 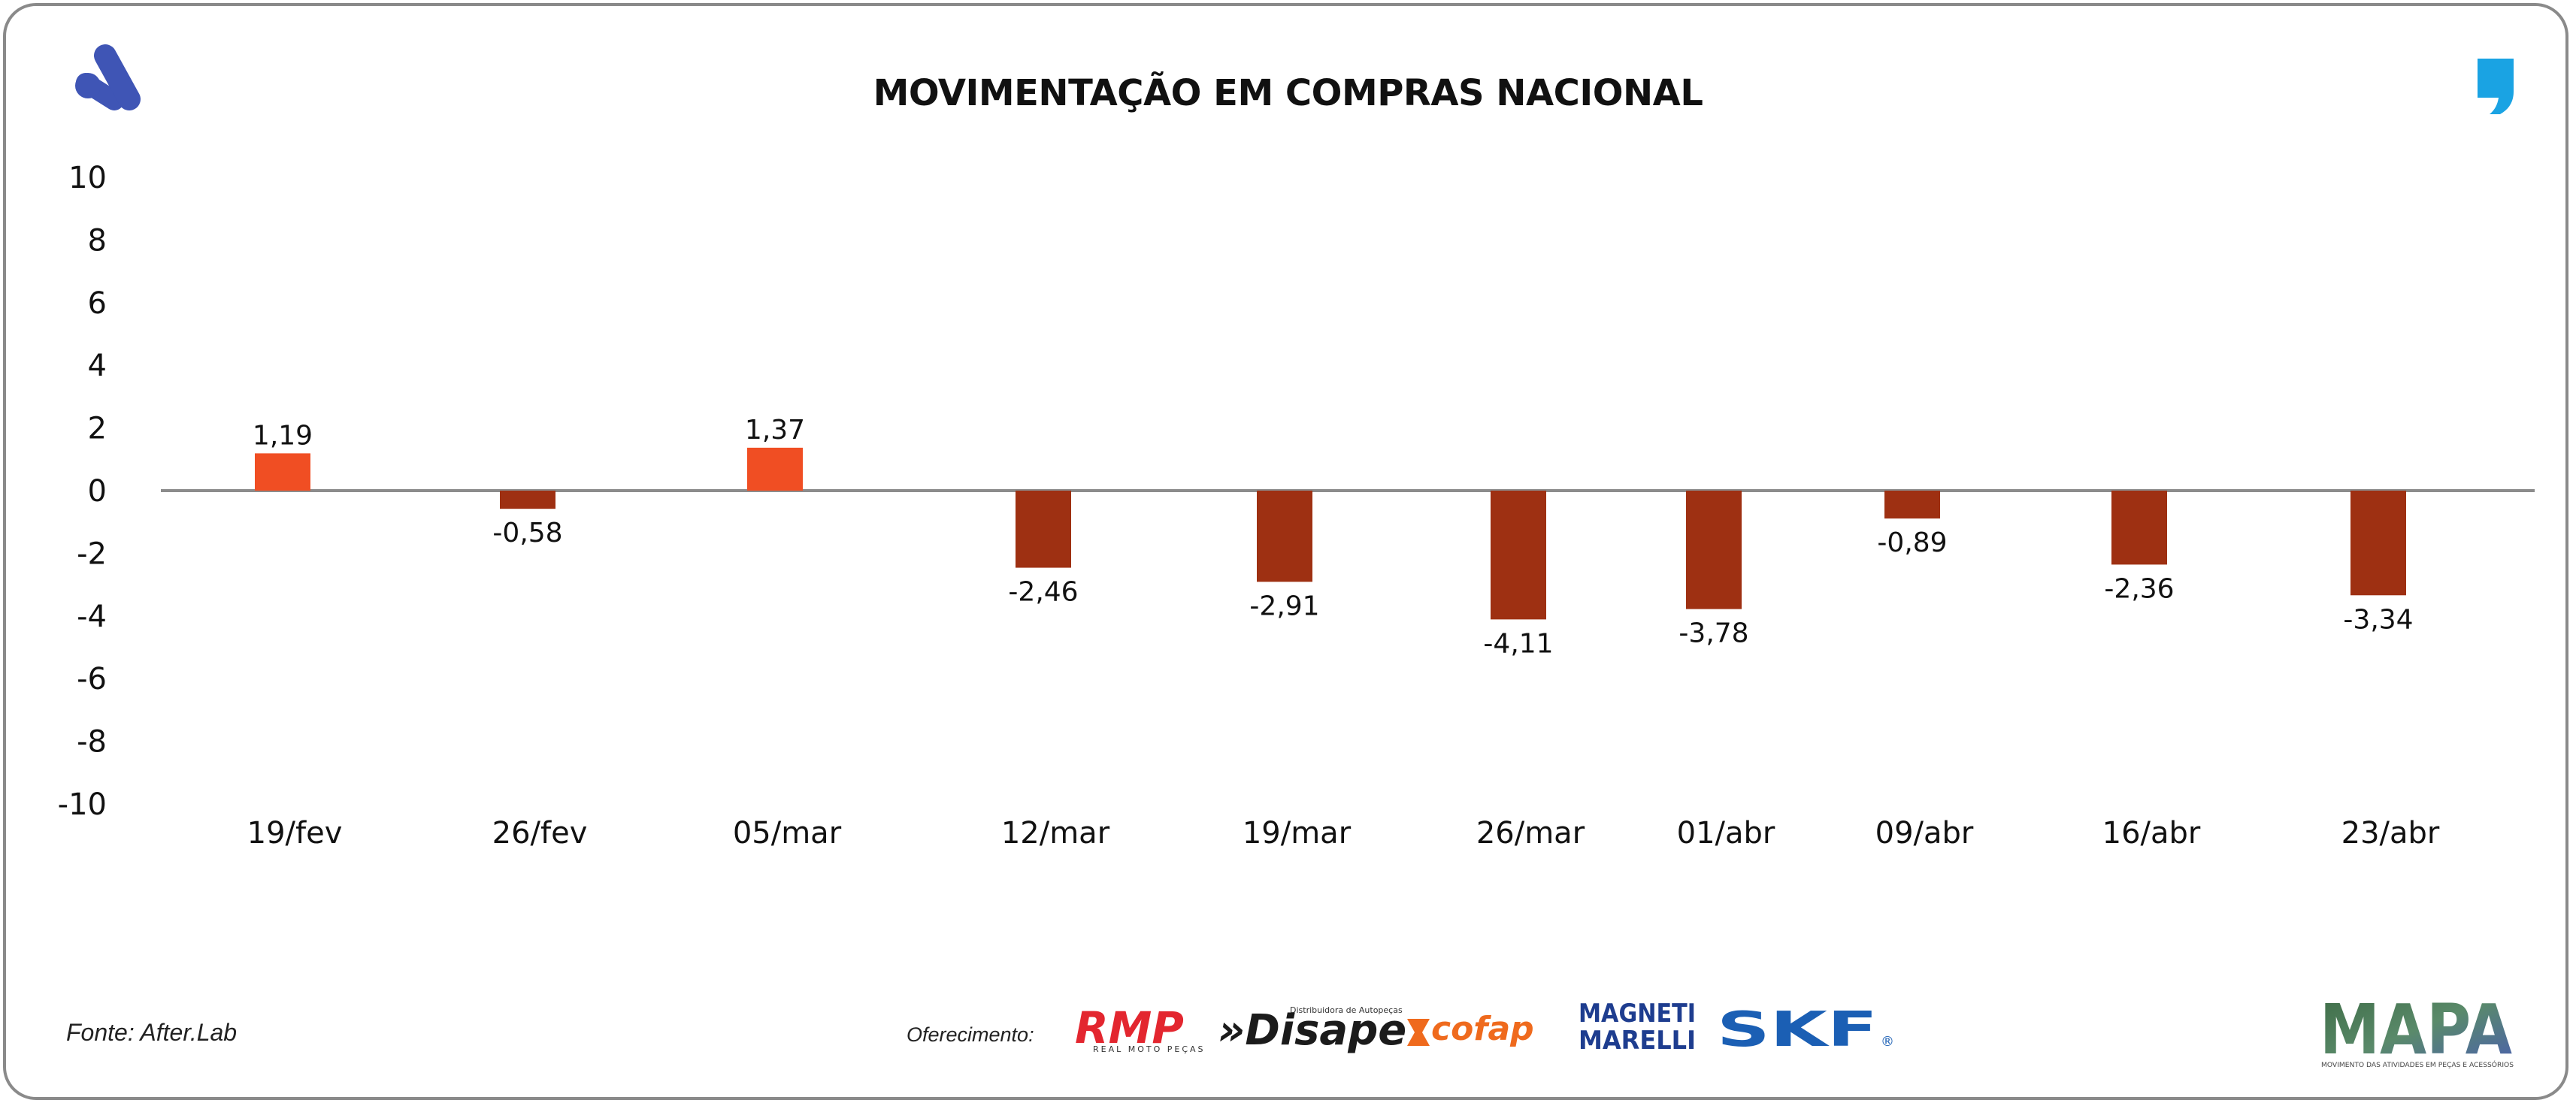 I want to click on bar-value-label: -3,34, so click(x=2378, y=619).